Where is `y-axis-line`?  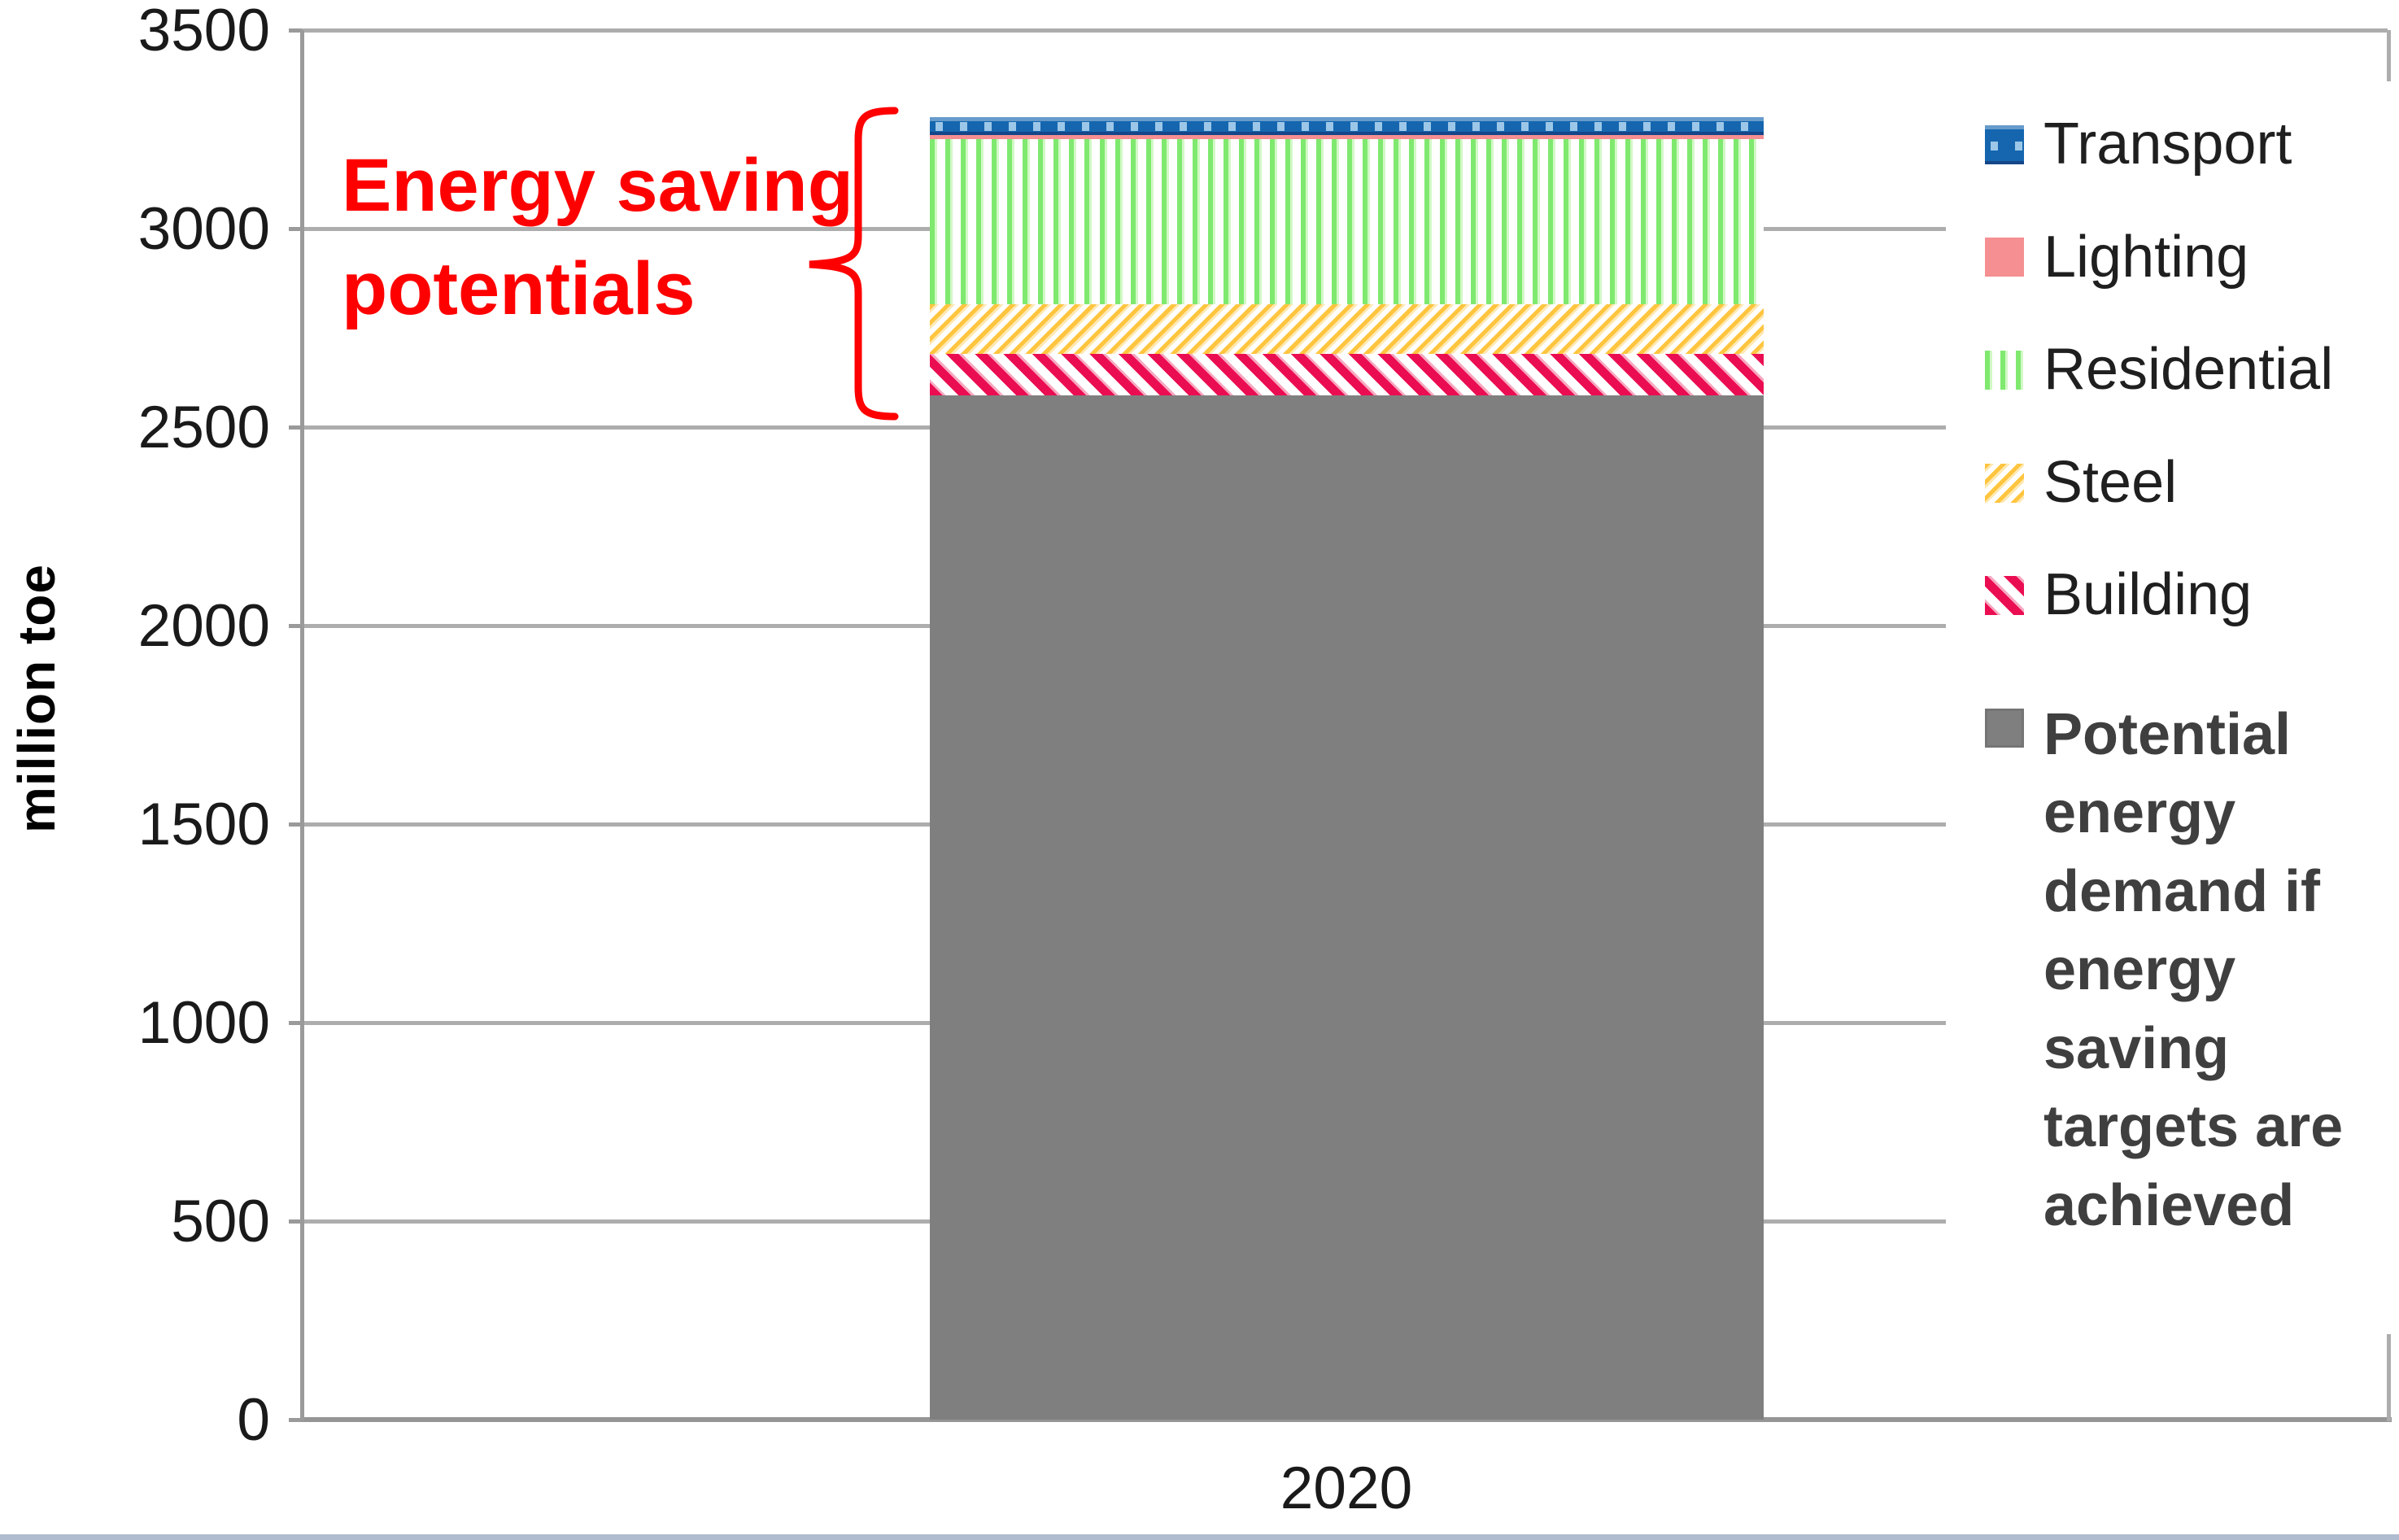
y-axis-line is located at coordinates (302, 725).